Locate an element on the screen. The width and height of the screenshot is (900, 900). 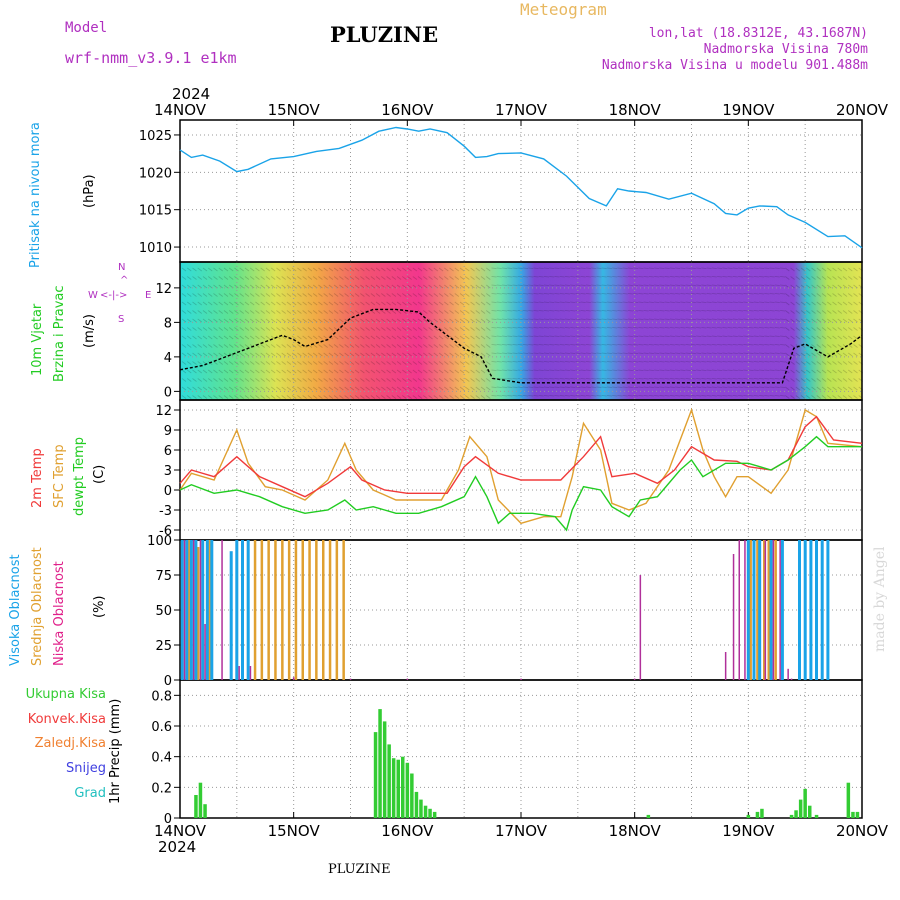
y-tick-label: 25 is located at coordinates (163, 646).